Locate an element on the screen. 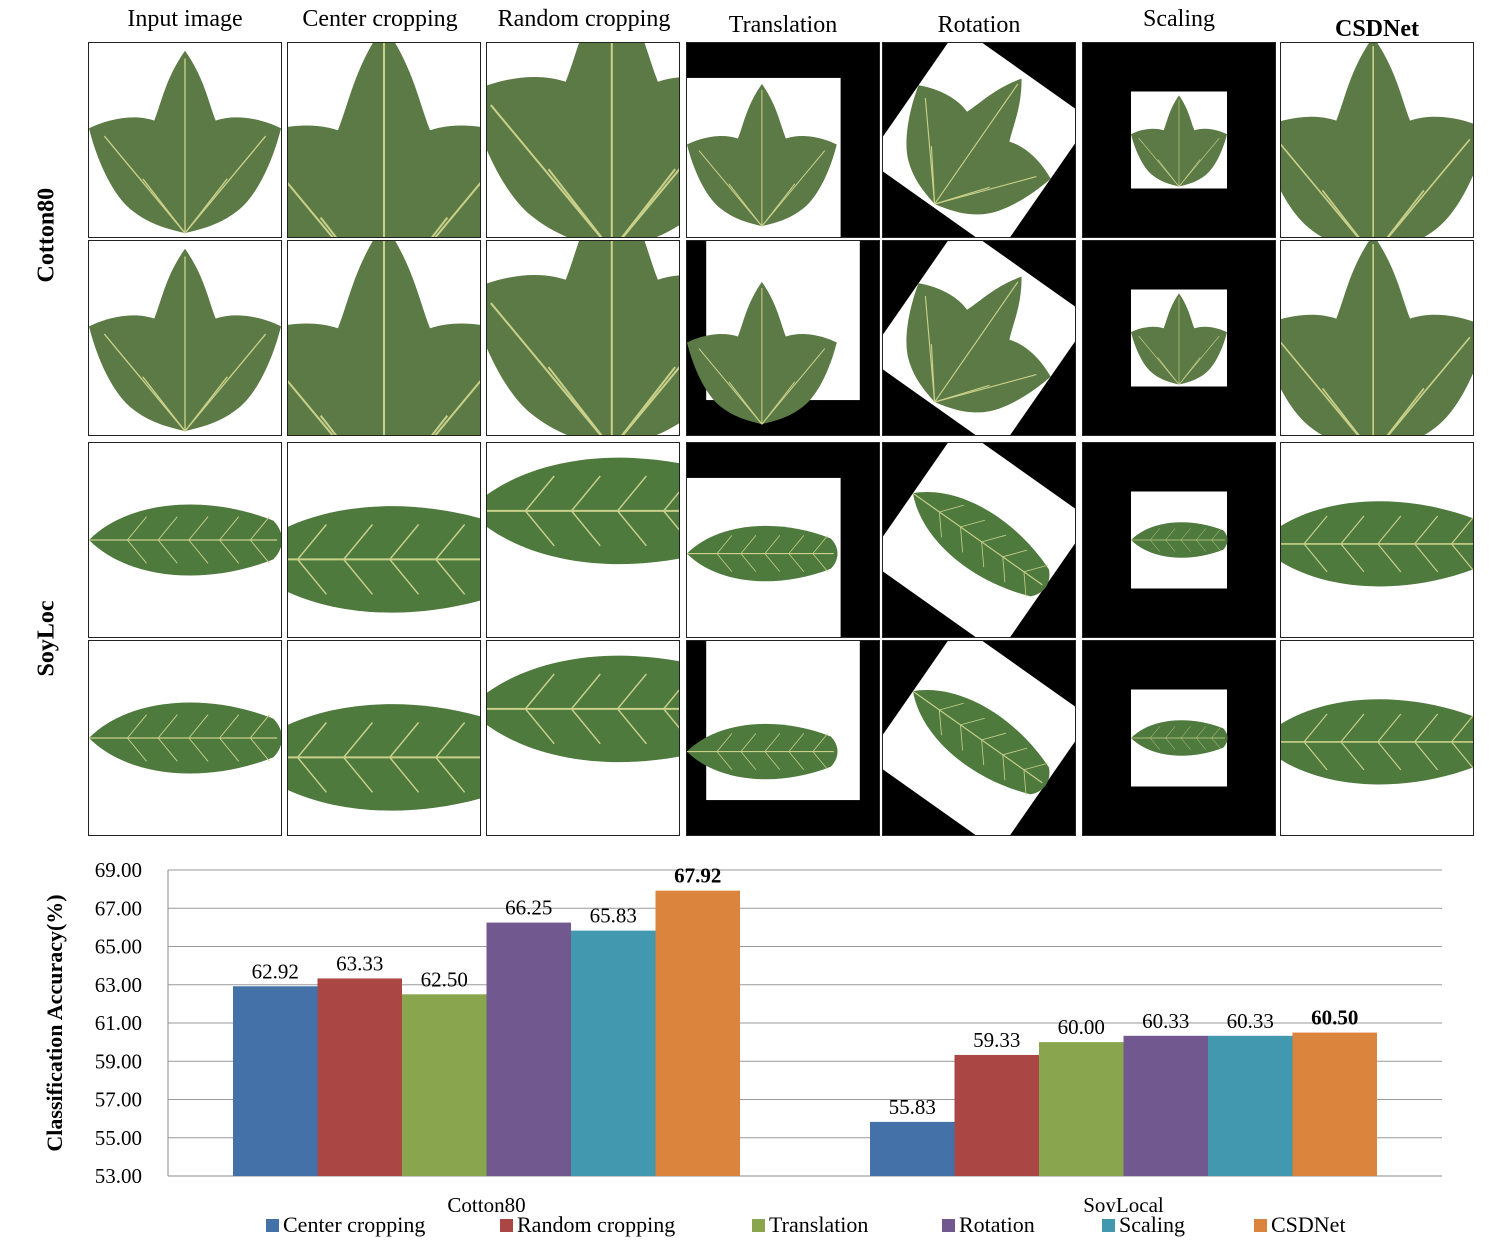 This screenshot has height=1248, width=1494. column-title-csdnet: CSDNet is located at coordinates (1377, 29).